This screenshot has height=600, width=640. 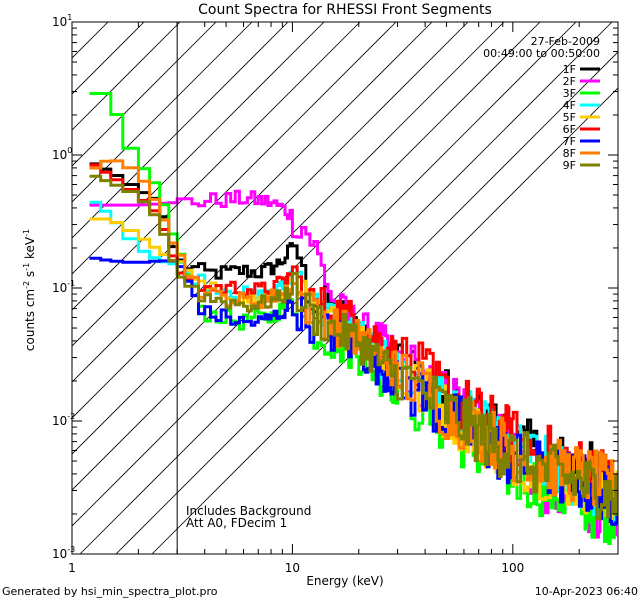 What do you see at coordinates (248, 511) in the screenshot?
I see `note-background: Includes Background` at bounding box center [248, 511].